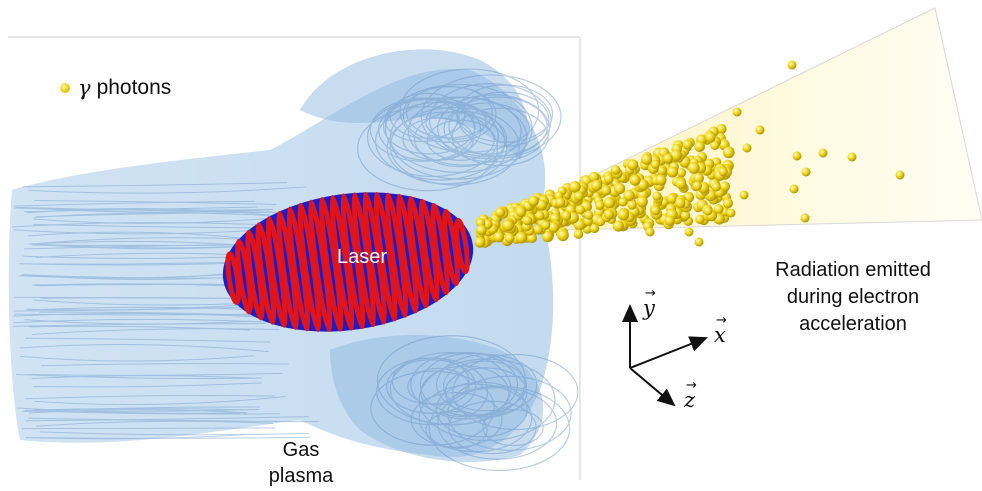 The image size is (982, 491). Describe the element at coordinates (853, 324) in the screenshot. I see `radiation-label-line: acceleration` at that location.